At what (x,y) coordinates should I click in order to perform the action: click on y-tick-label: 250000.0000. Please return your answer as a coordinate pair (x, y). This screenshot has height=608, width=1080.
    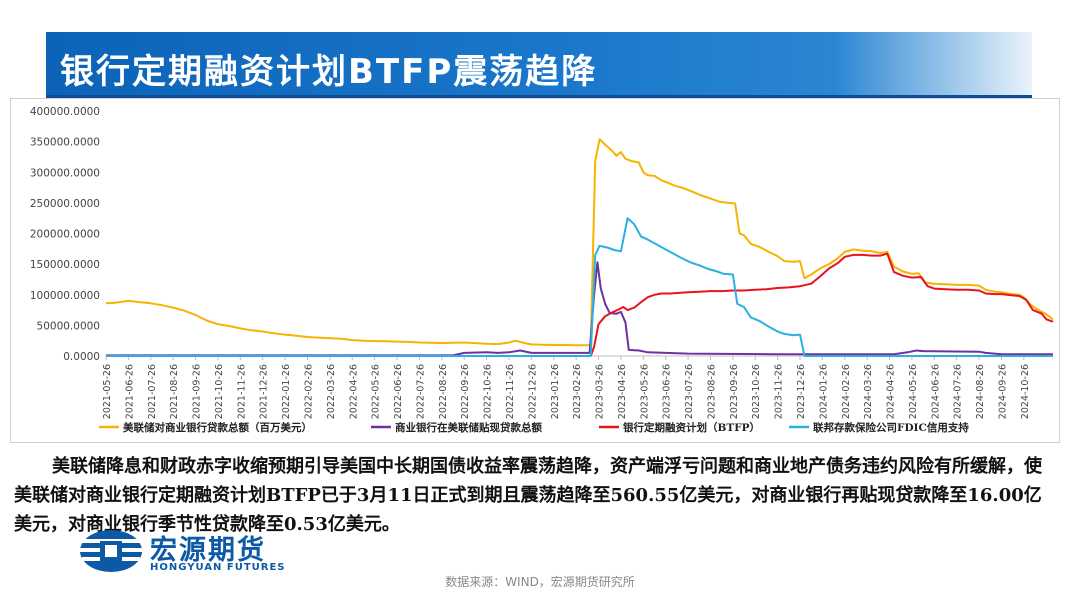
    Looking at the image, I should click on (65, 204).